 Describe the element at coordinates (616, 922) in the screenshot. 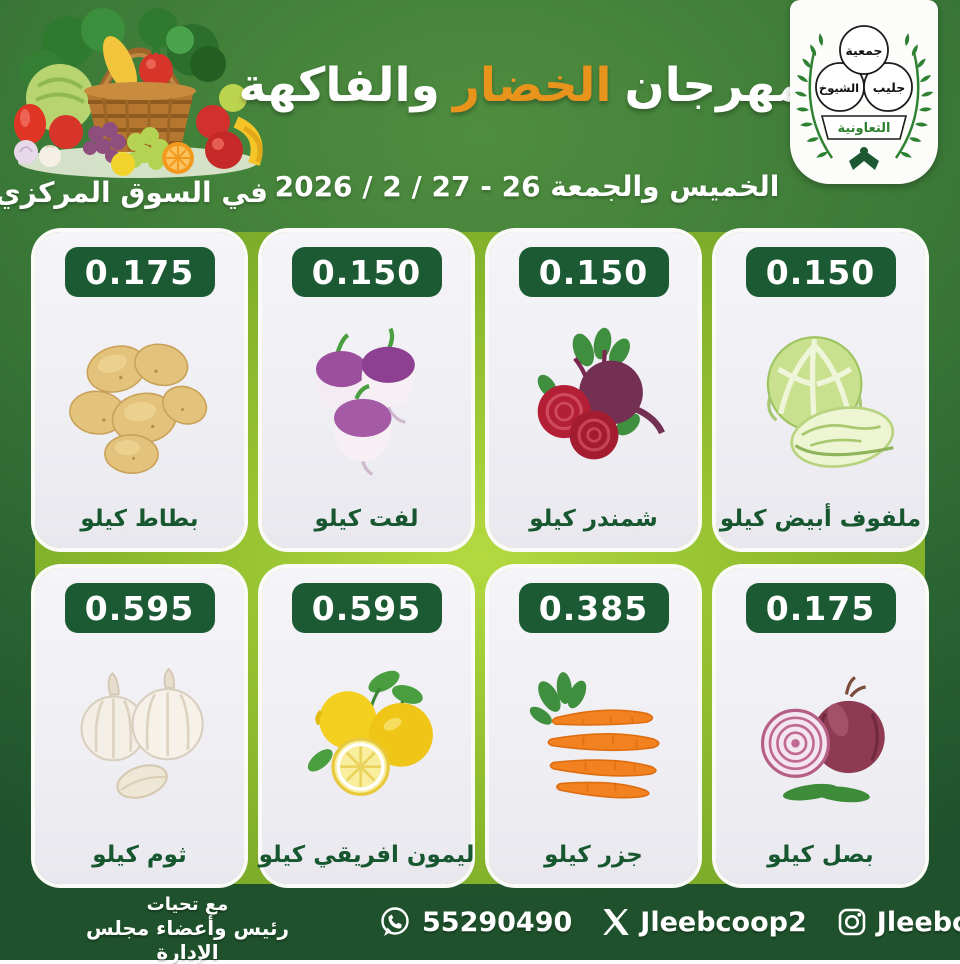

I see `x-twitter-icon` at that location.